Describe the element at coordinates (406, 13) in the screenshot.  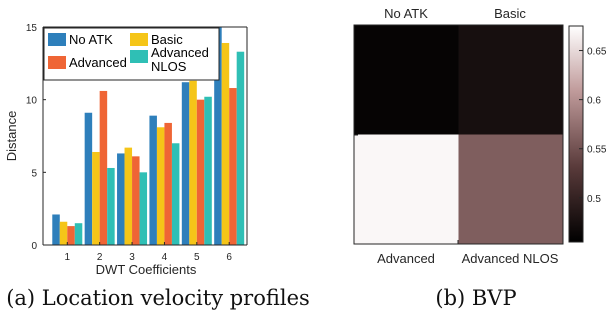
I see `heatmap-top-label-0: No ATK` at that location.